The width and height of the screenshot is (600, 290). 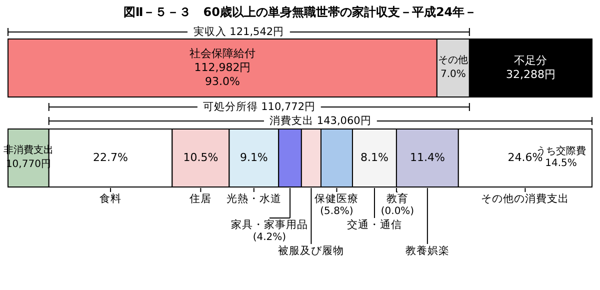 I want to click on legend-label: 住居, so click(x=201, y=199).